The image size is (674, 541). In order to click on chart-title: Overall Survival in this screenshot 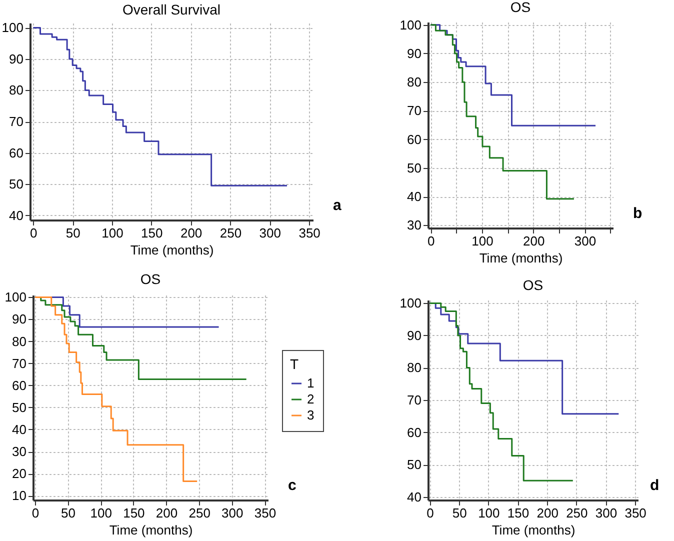, I will do `click(171, 10)`.